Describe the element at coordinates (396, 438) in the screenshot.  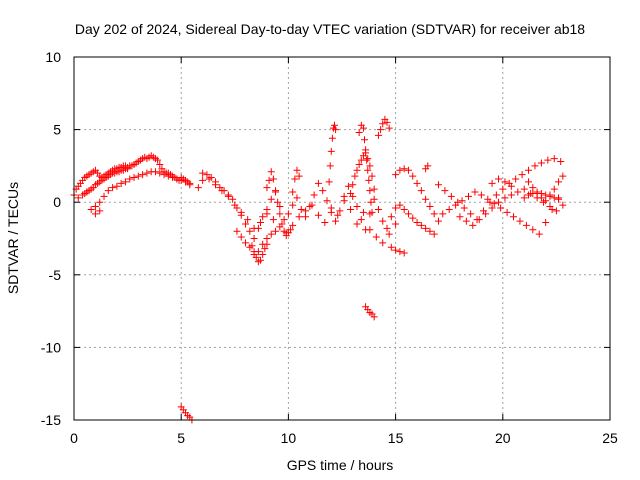
I see `x-tick-label: 15` at that location.